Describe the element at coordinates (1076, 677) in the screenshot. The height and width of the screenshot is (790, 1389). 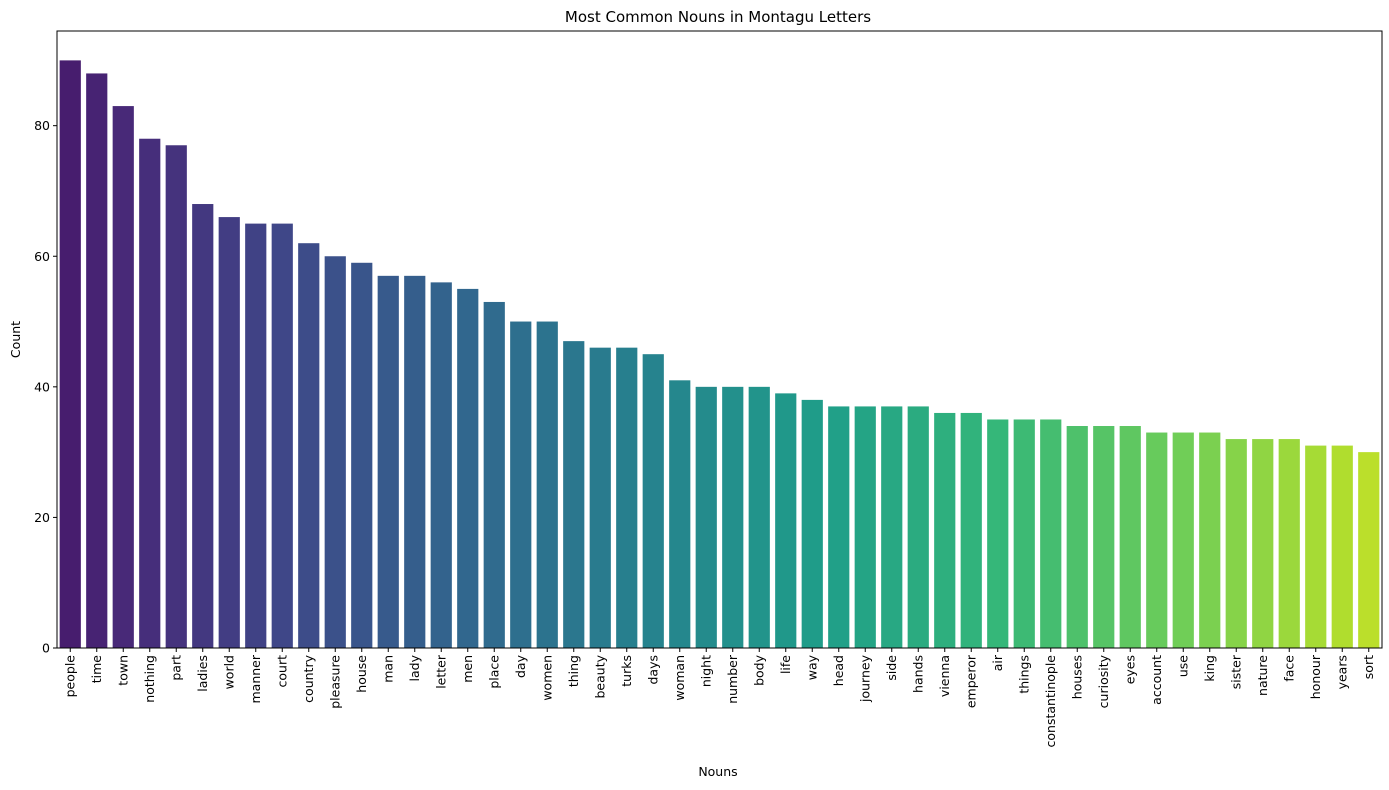
I see `x-tick-label: houses` at that location.